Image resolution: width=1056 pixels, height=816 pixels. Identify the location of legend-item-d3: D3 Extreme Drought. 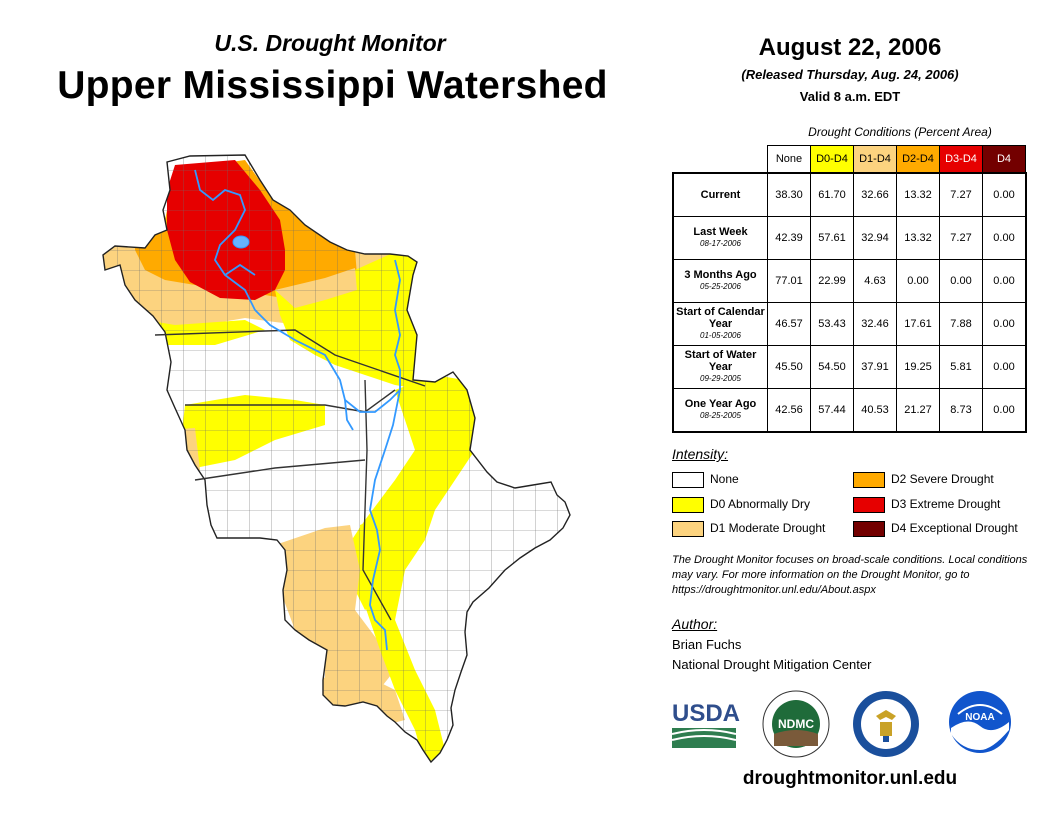
(926, 504).